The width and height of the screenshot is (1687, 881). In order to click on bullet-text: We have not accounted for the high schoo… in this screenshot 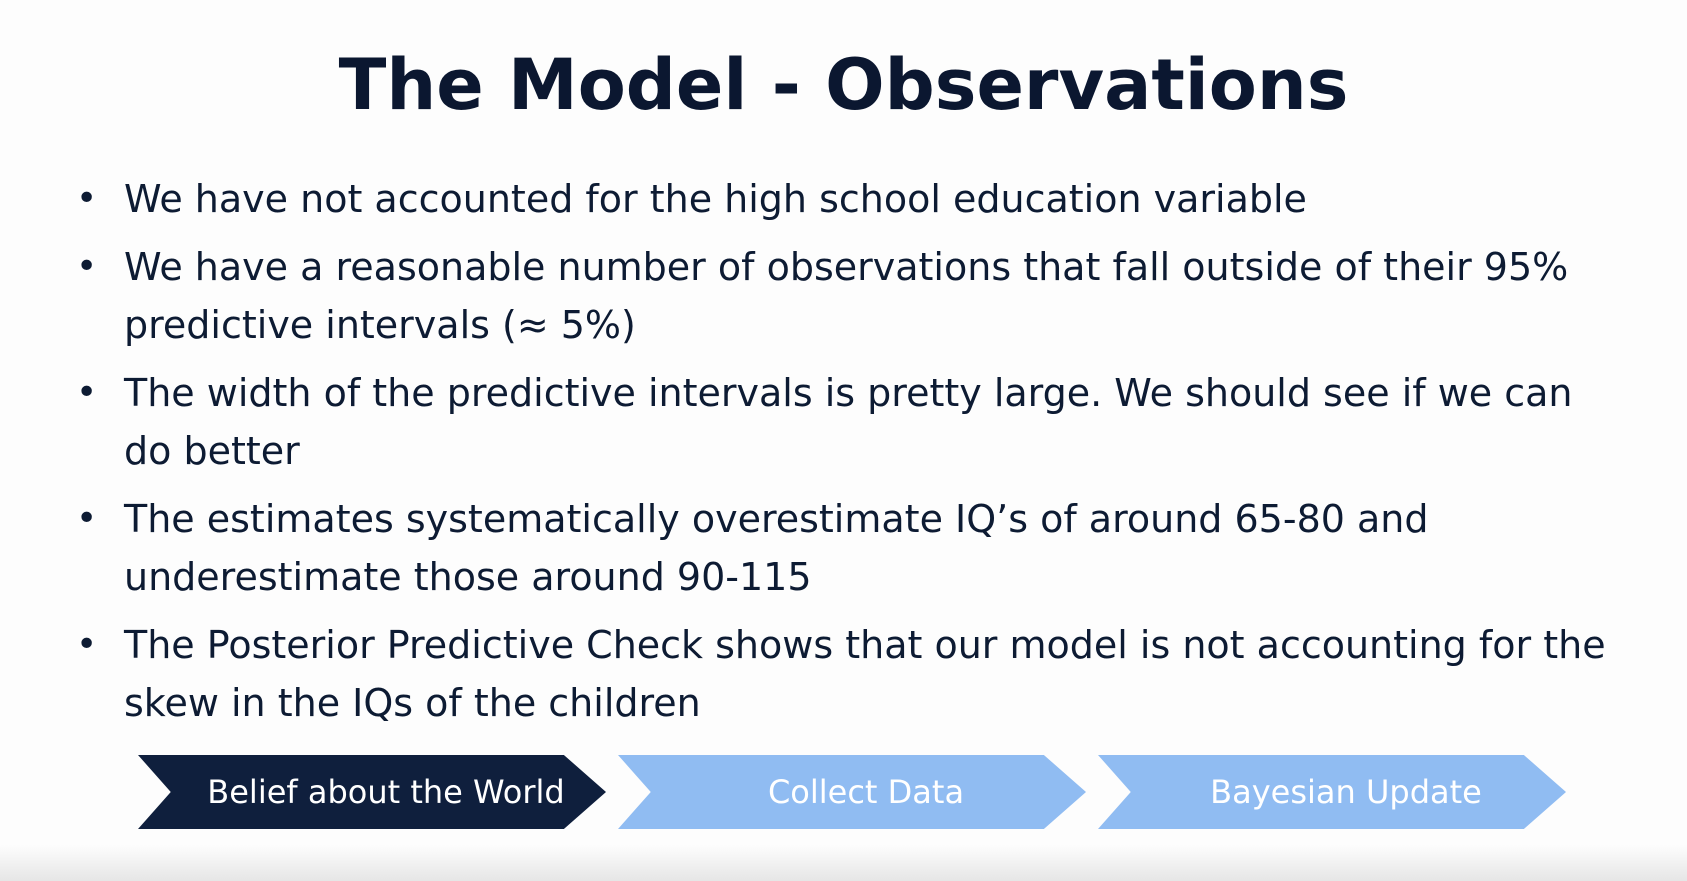, I will do `click(715, 199)`.